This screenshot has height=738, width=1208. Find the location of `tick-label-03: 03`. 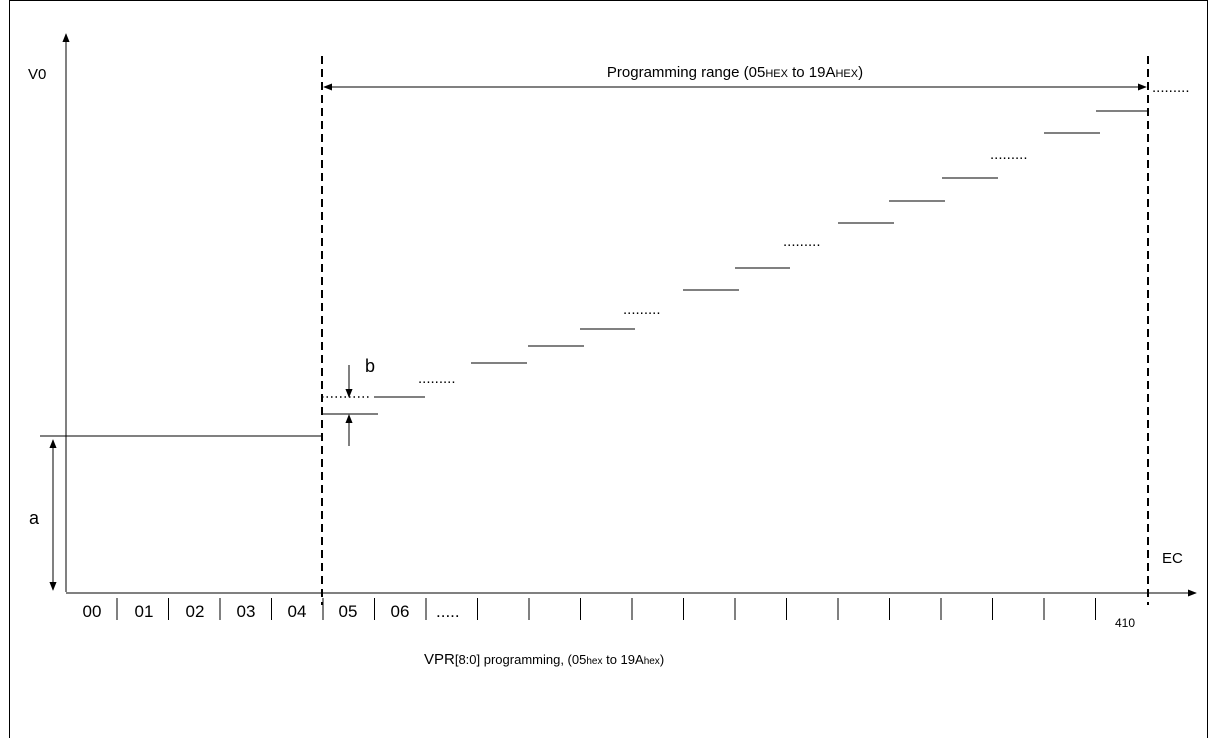

tick-label-03: 03 is located at coordinates (246, 611).